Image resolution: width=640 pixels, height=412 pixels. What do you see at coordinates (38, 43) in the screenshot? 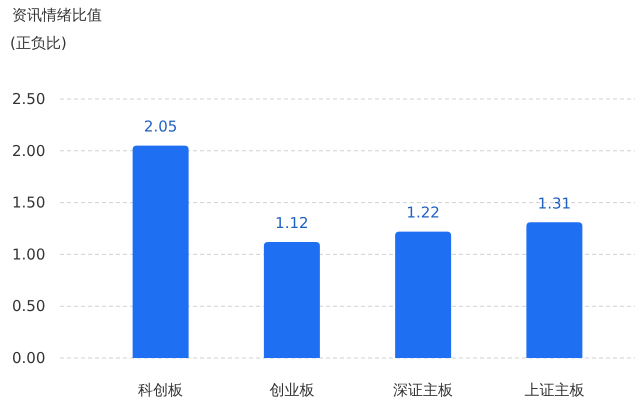
I see `chart-subtitle: (正负比)` at bounding box center [38, 43].